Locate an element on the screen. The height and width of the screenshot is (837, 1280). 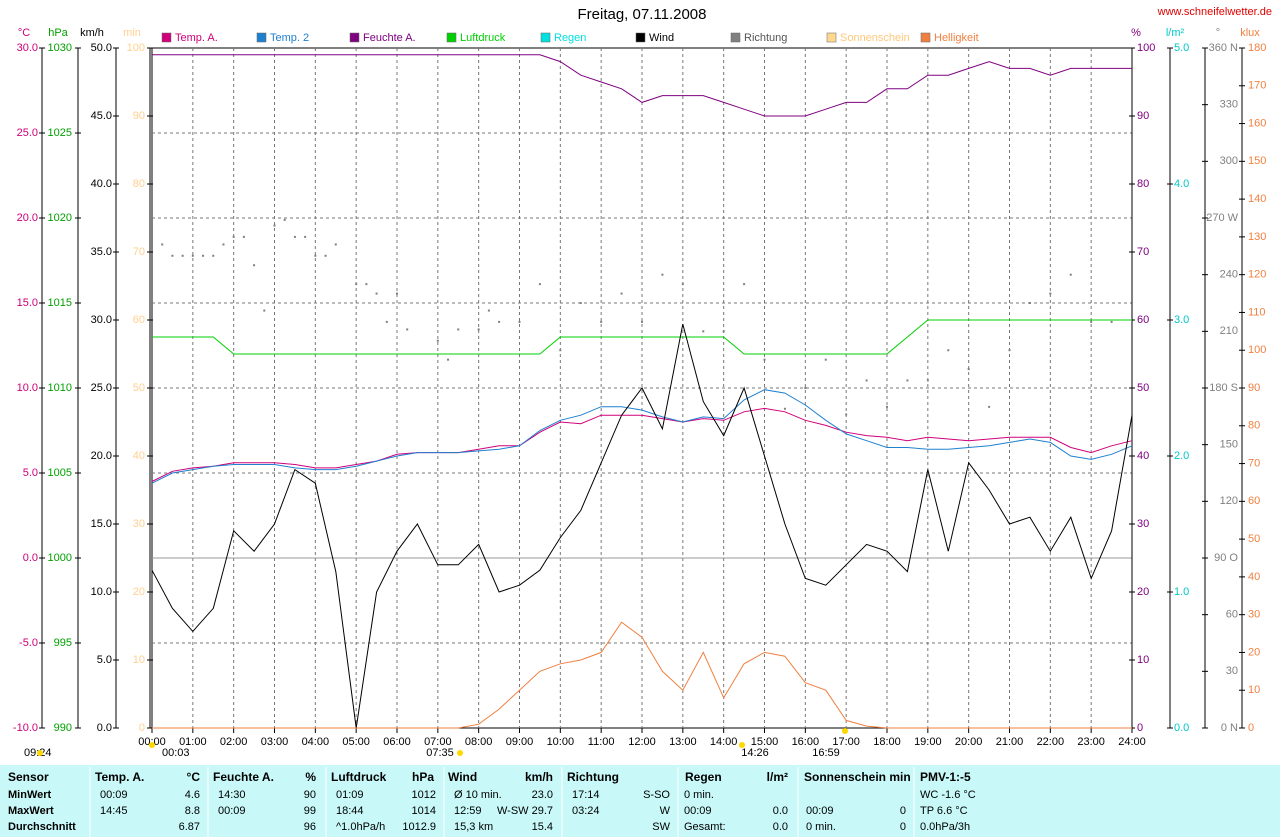
table-header: Luftdruck is located at coordinates (359, 777).